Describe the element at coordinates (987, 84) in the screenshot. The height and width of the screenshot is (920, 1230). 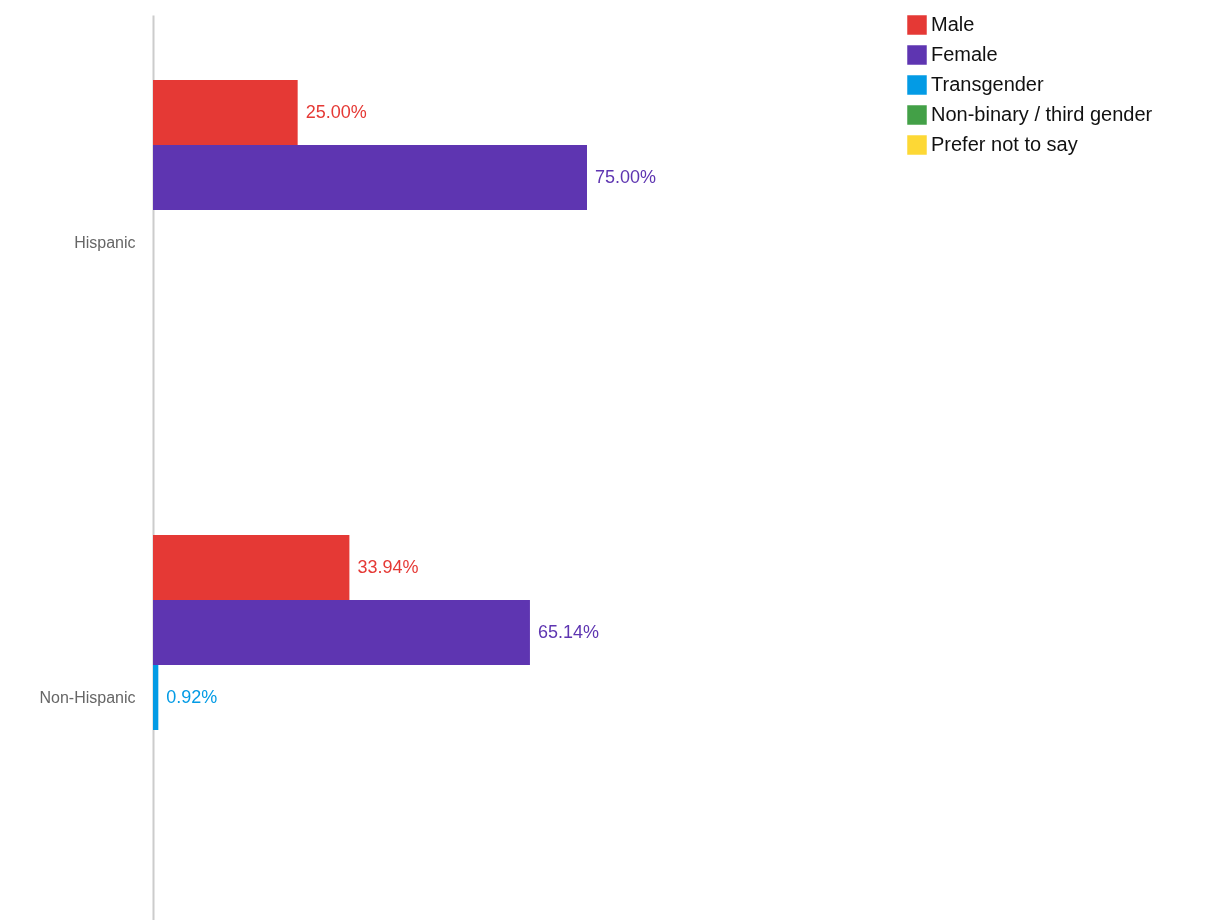
I see `legend-label: Transgender` at that location.